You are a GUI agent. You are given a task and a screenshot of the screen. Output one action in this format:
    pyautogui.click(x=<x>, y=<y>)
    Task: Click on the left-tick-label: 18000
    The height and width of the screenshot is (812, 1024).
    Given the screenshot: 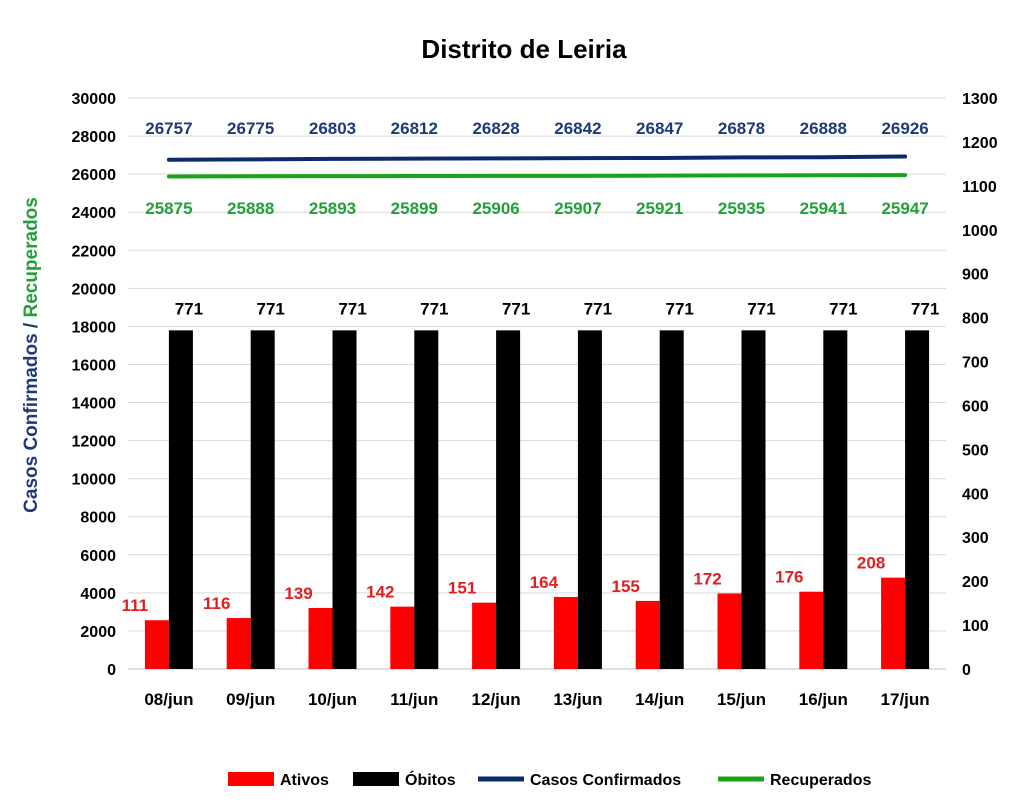 What is the action you would take?
    pyautogui.click(x=94, y=327)
    